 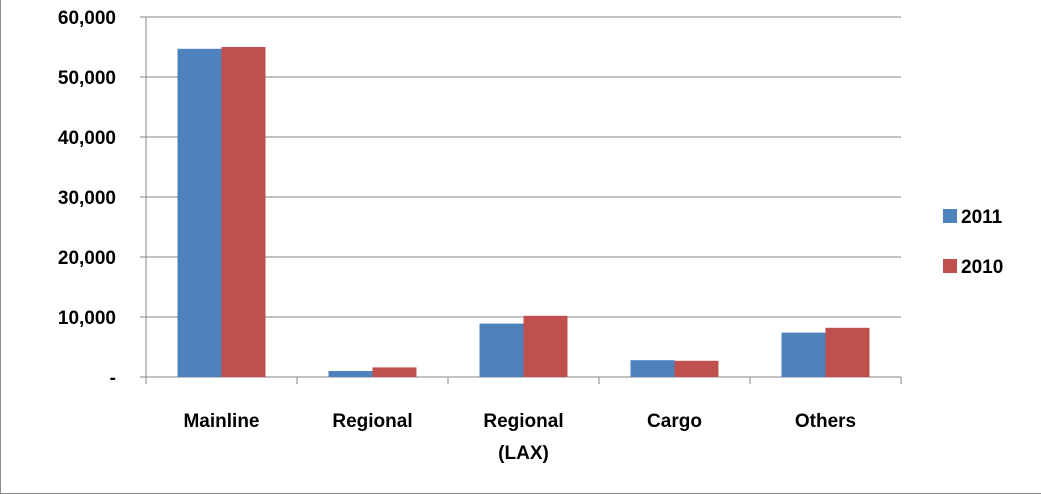 I want to click on x-tick-label-line: Others, so click(x=825, y=421).